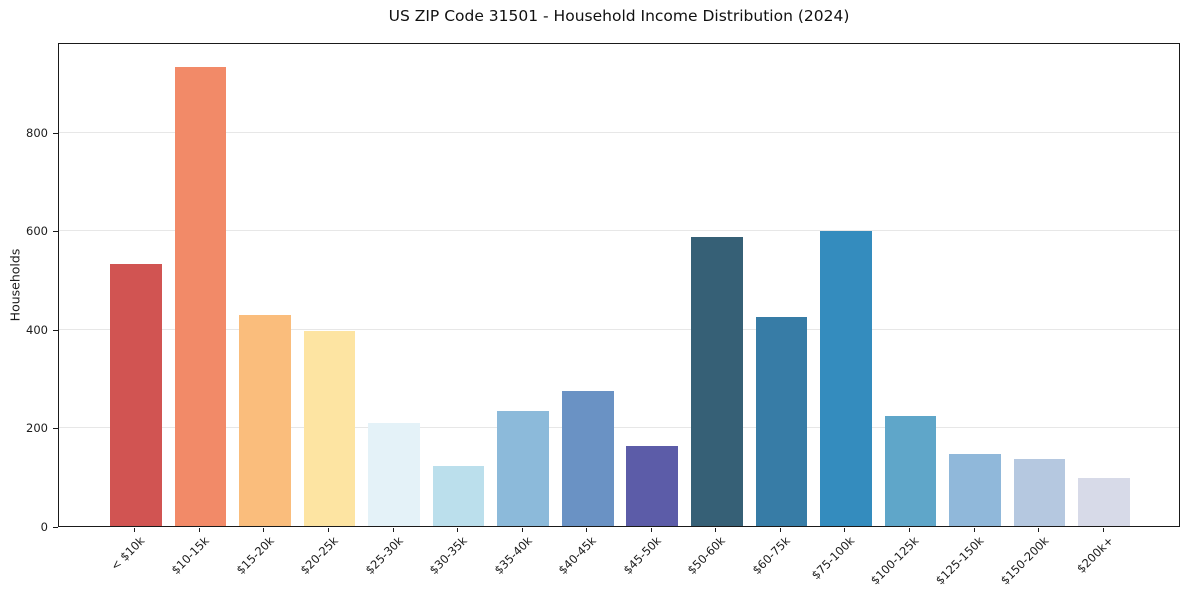 This screenshot has width=1189, height=590. What do you see at coordinates (846, 378) in the screenshot?
I see `bar-75-100k` at bounding box center [846, 378].